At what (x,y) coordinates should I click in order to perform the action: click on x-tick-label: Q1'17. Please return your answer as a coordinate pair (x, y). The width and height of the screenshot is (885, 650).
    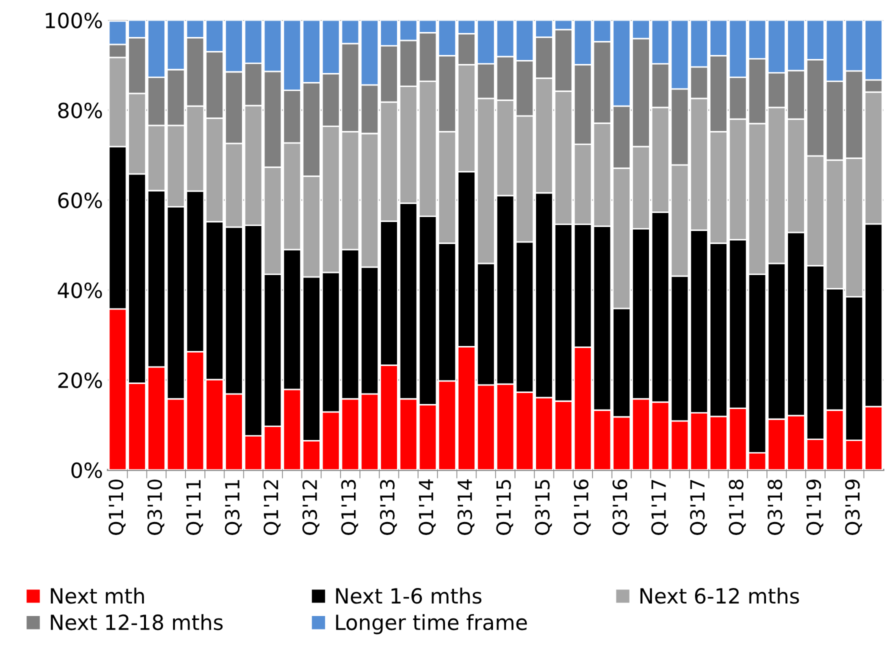
    Looking at the image, I should click on (659, 507).